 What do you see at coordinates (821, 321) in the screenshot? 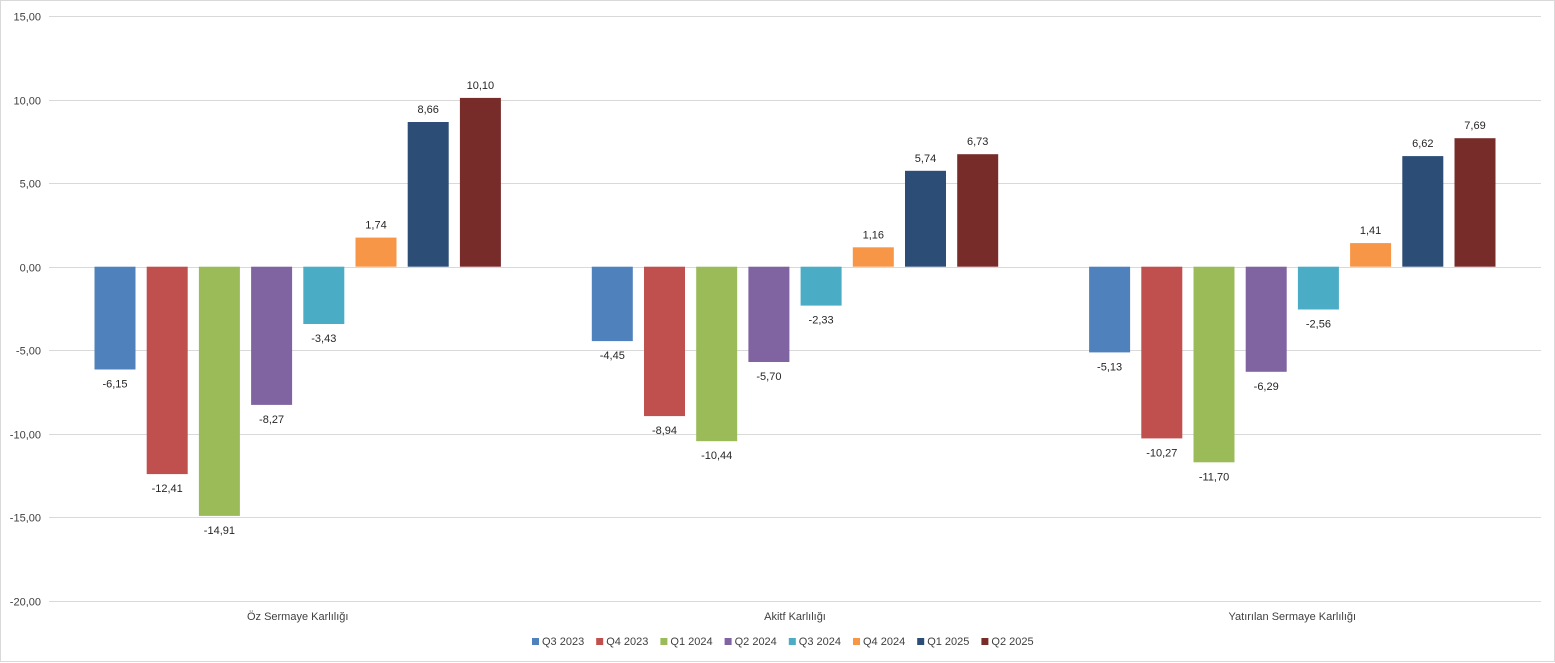
I see `data-label: -2,33` at bounding box center [821, 321].